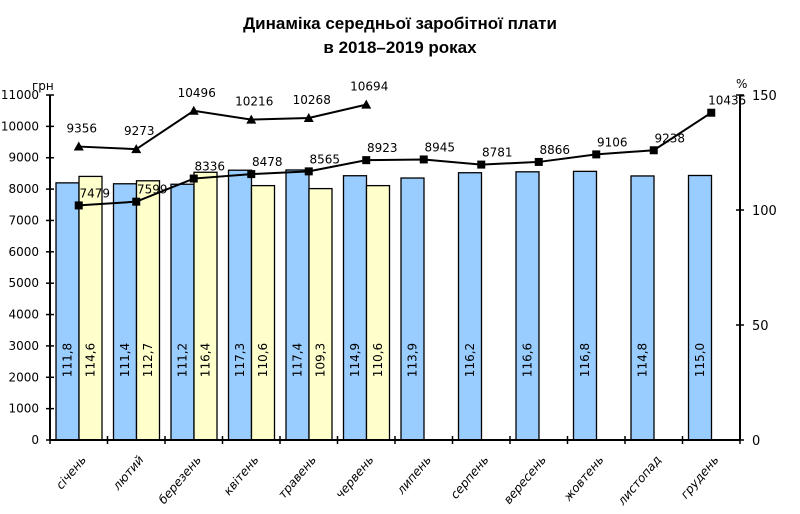 The image size is (800, 514). What do you see at coordinates (639, 481) in the screenshot?
I see `x-tick-label: листопад` at bounding box center [639, 481].